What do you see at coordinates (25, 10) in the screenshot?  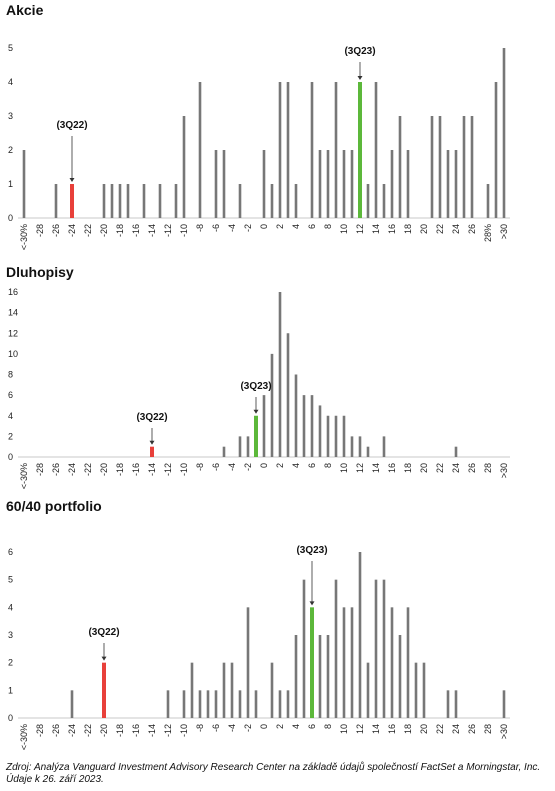 I see `chart-title: Akcie` at bounding box center [25, 10].